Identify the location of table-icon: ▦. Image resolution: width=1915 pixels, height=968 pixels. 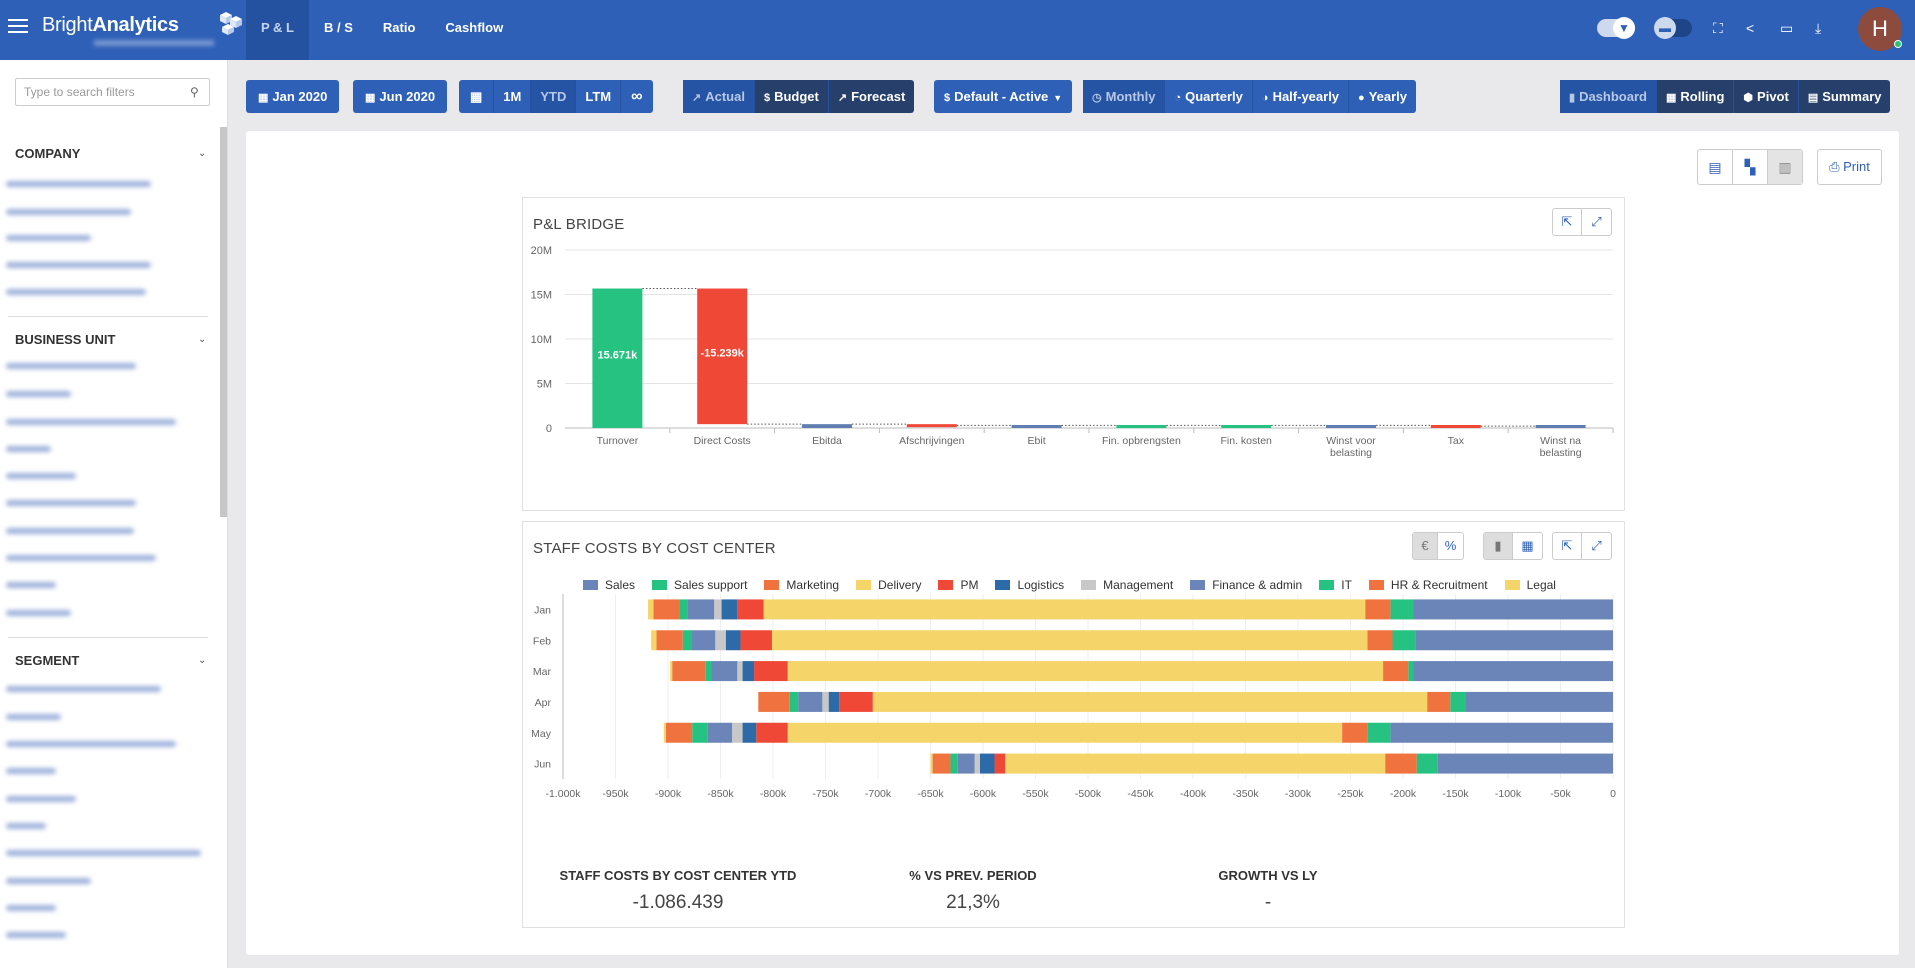
(1527, 545).